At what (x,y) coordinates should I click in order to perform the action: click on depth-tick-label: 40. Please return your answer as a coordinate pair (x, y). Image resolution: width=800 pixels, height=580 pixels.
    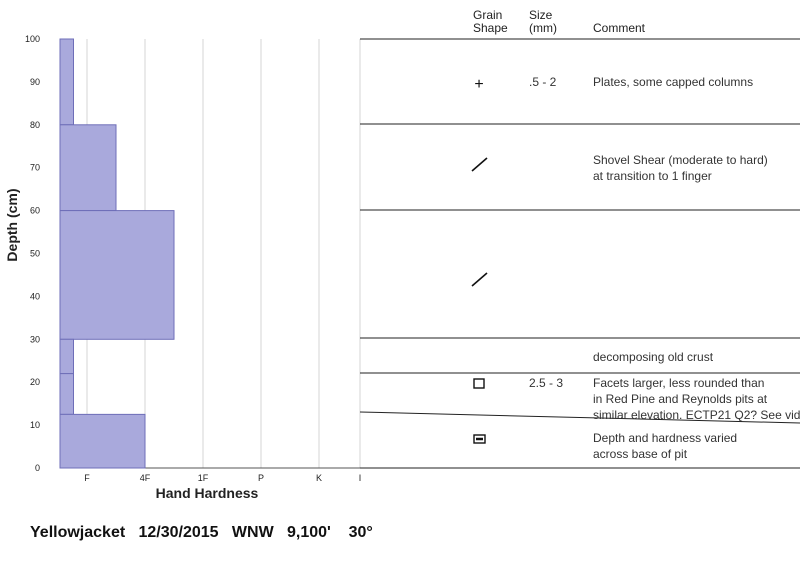
    Looking at the image, I should click on (35, 296).